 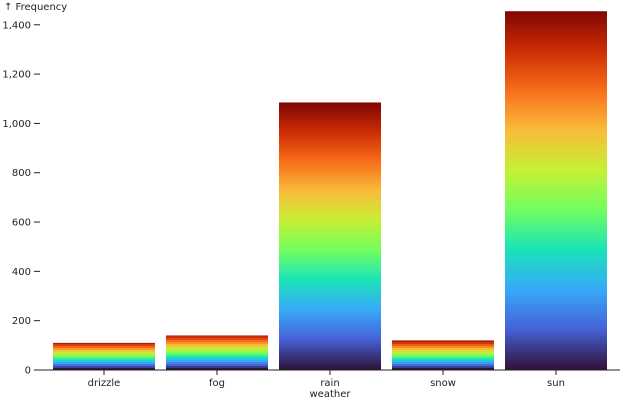 What do you see at coordinates (443, 355) in the screenshot?
I see `bar-snow` at bounding box center [443, 355].